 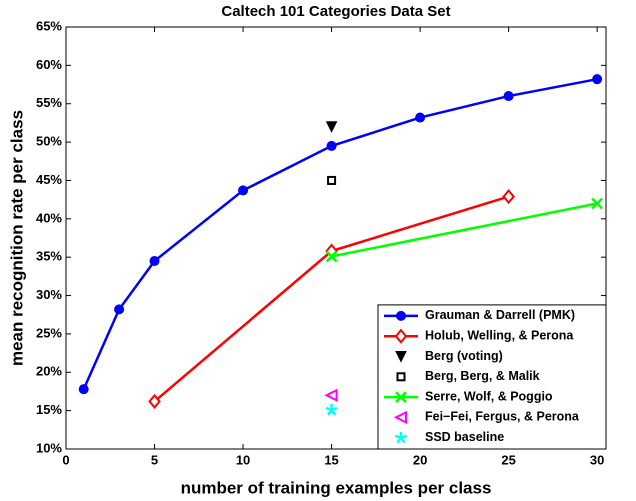 I want to click on x-tick-label: 5, so click(x=154, y=459).